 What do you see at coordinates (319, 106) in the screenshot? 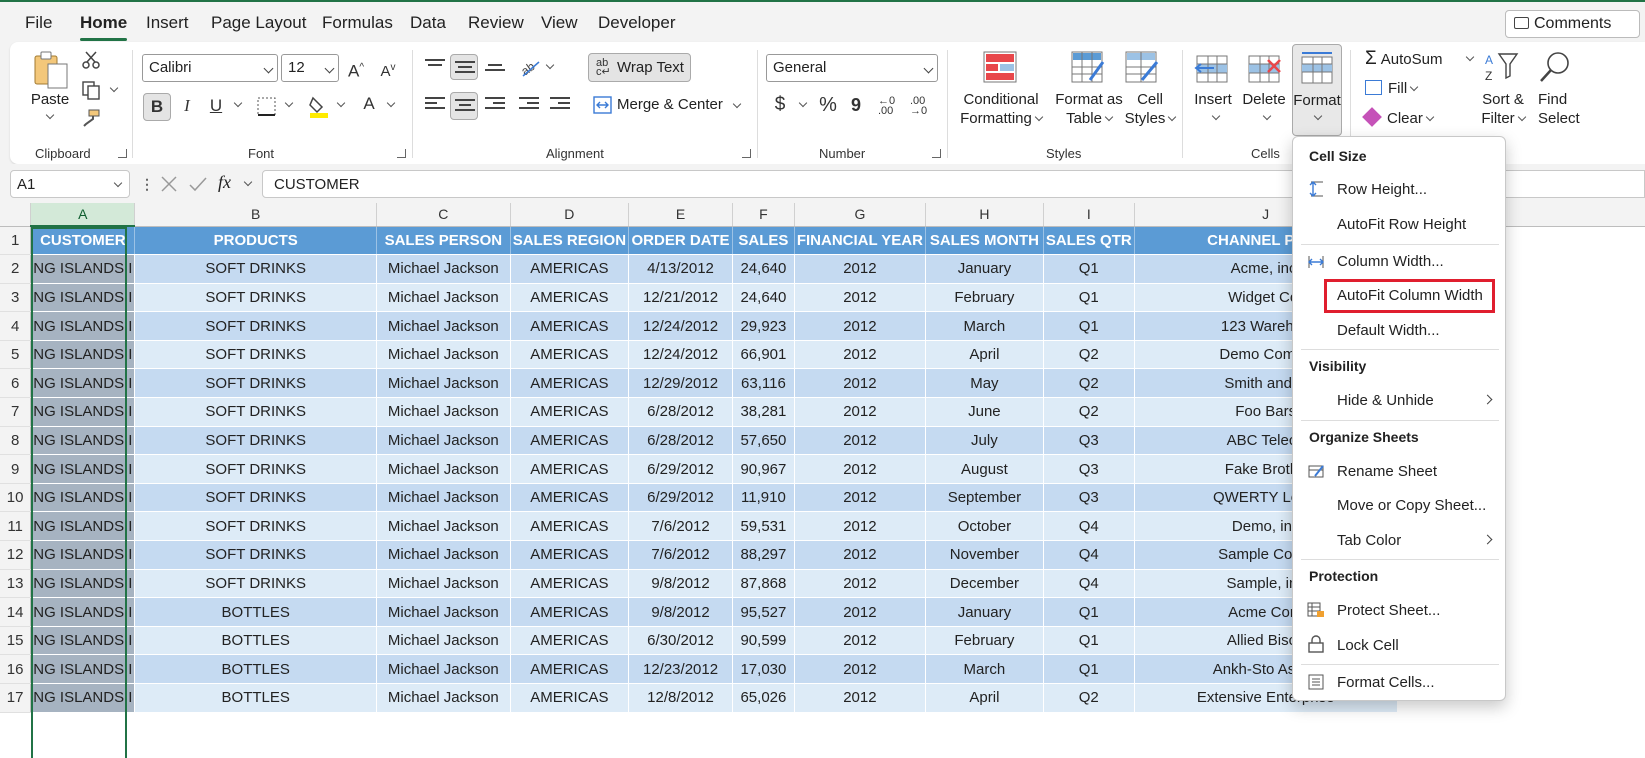
I see `fill-color-icon` at bounding box center [319, 106].